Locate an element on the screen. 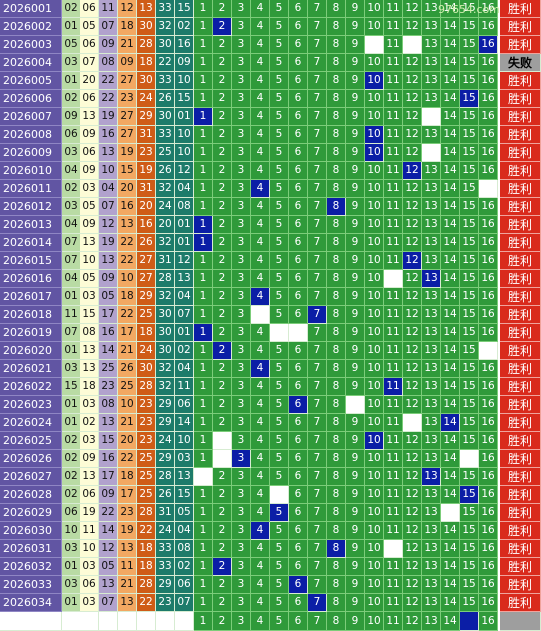 The image size is (541, 631). red-ball-5: 26 is located at coordinates (146, 243).